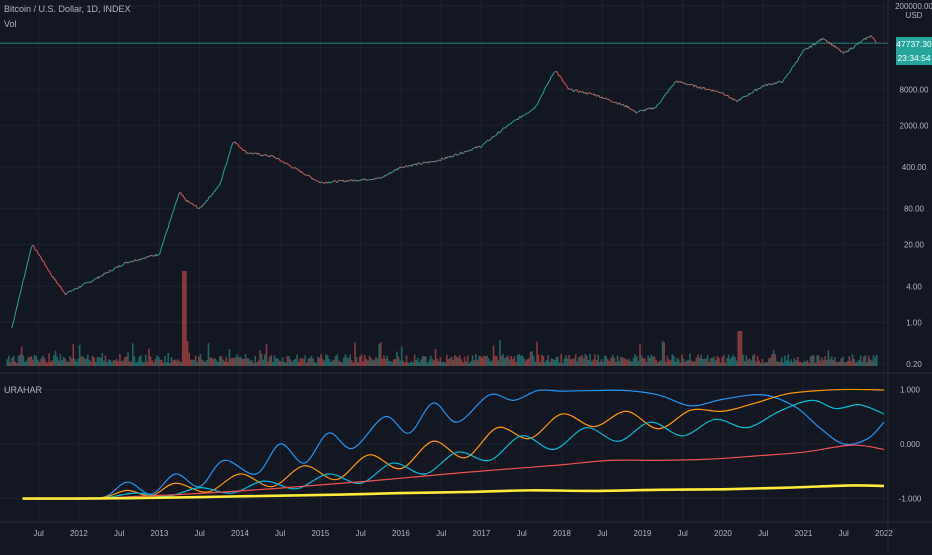 This screenshot has height=555, width=932. Describe the element at coordinates (913, 6) in the screenshot. I see `price-tick-label: 200000.00` at that location.